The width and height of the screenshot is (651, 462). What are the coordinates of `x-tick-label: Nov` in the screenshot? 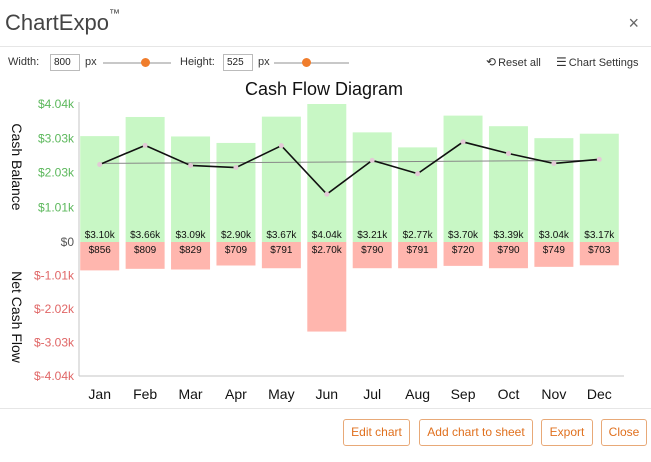 It's located at (553, 394).